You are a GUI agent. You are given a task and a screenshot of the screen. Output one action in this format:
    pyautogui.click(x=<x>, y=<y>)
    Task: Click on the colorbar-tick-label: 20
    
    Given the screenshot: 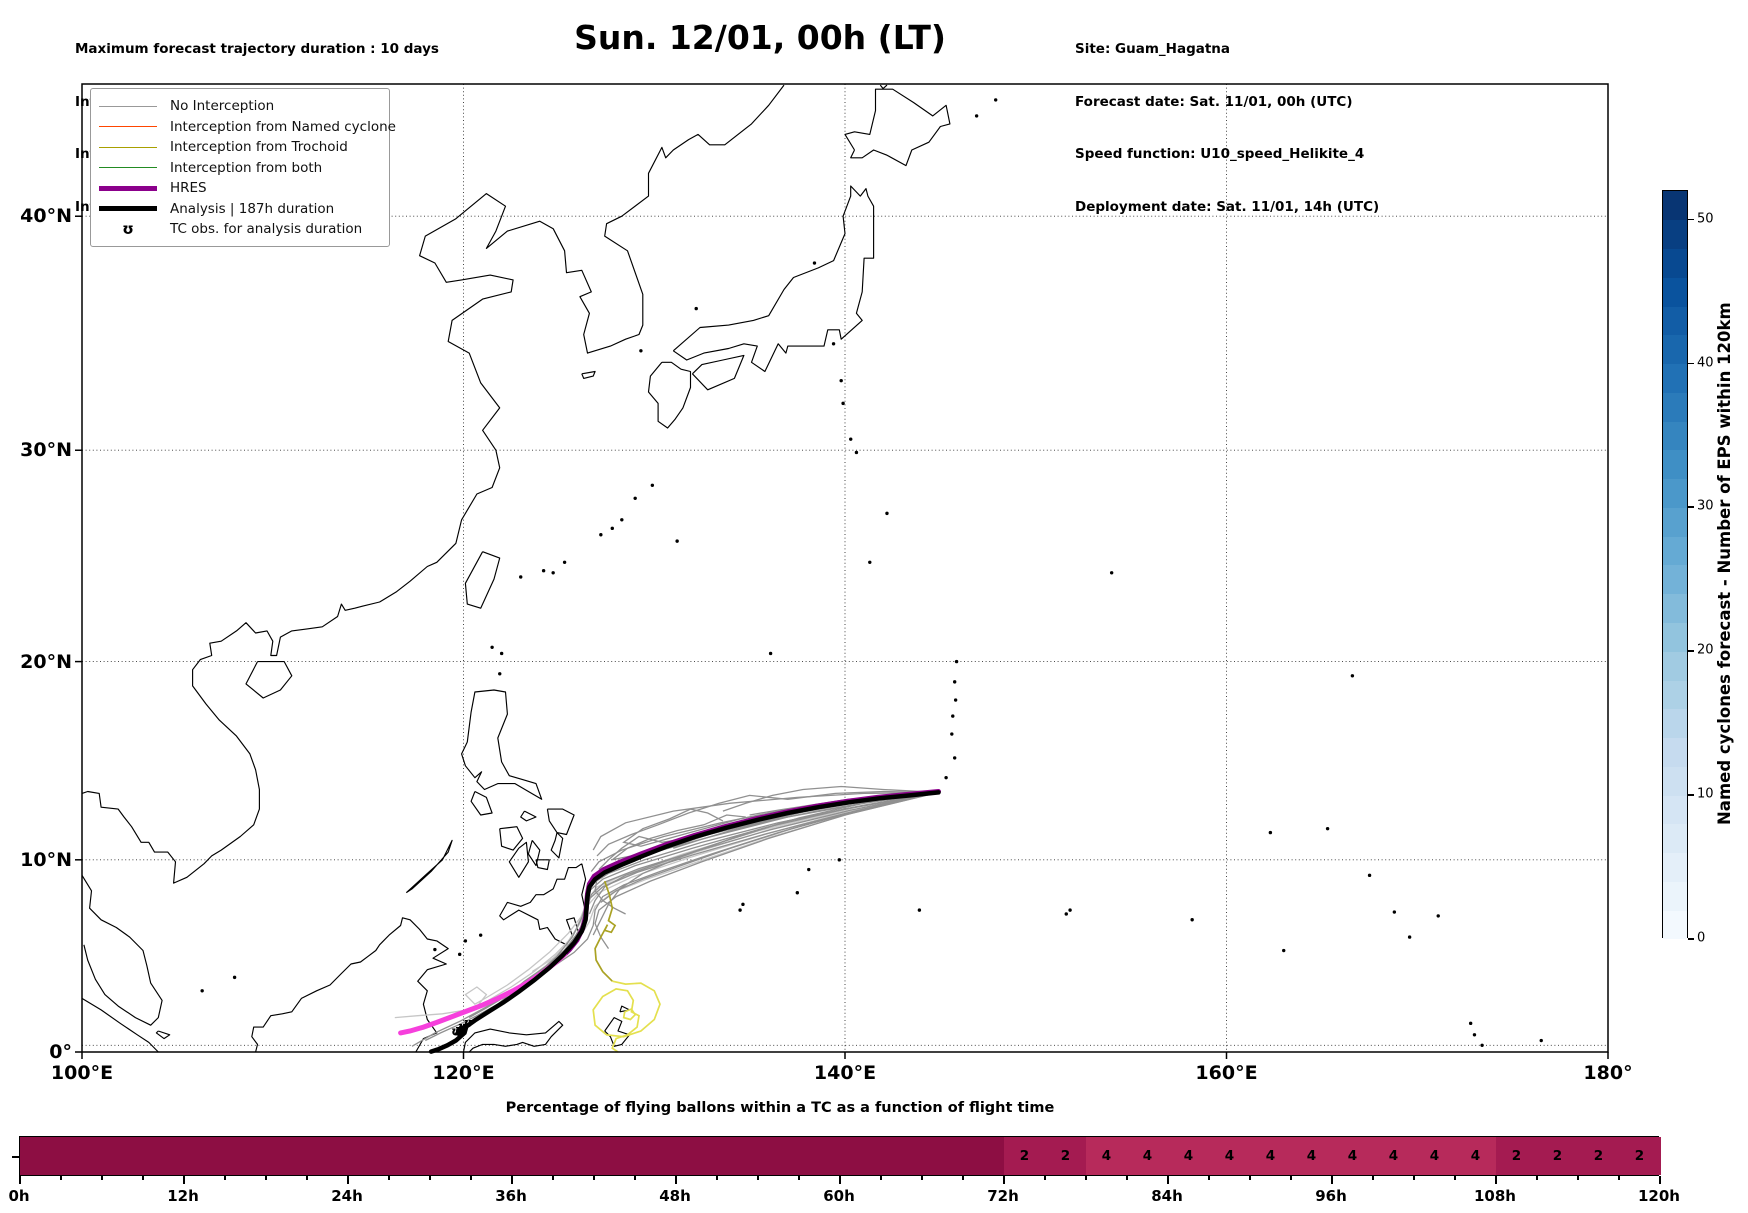 What is the action you would take?
    pyautogui.click(x=1705, y=650)
    